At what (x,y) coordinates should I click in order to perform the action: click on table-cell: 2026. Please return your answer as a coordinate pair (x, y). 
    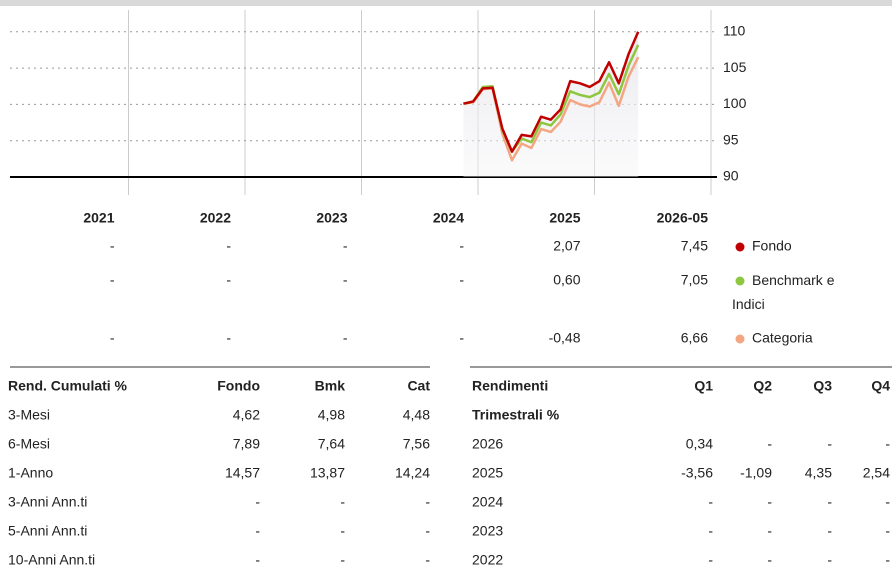
    Looking at the image, I should click on (487, 444).